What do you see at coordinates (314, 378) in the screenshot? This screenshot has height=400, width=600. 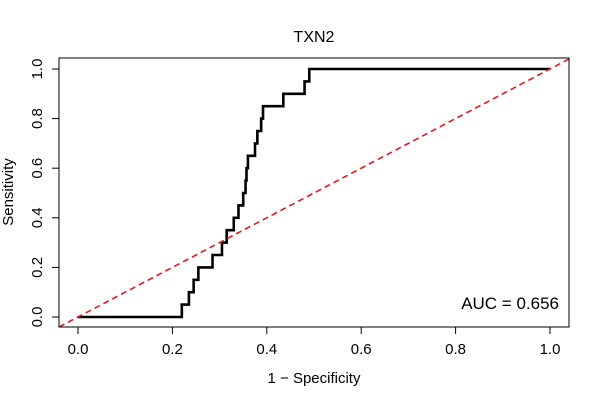 I see `x-axis-title: 1 − Specificity` at bounding box center [314, 378].